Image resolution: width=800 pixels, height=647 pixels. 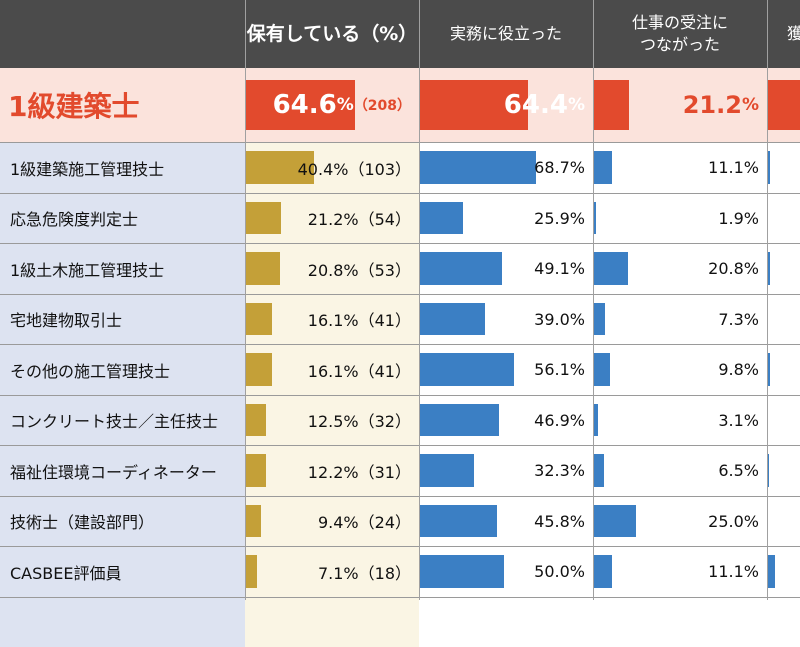 What do you see at coordinates (354, 169) in the screenshot?
I see `row-owned-value: 40.4%（103）` at bounding box center [354, 169].